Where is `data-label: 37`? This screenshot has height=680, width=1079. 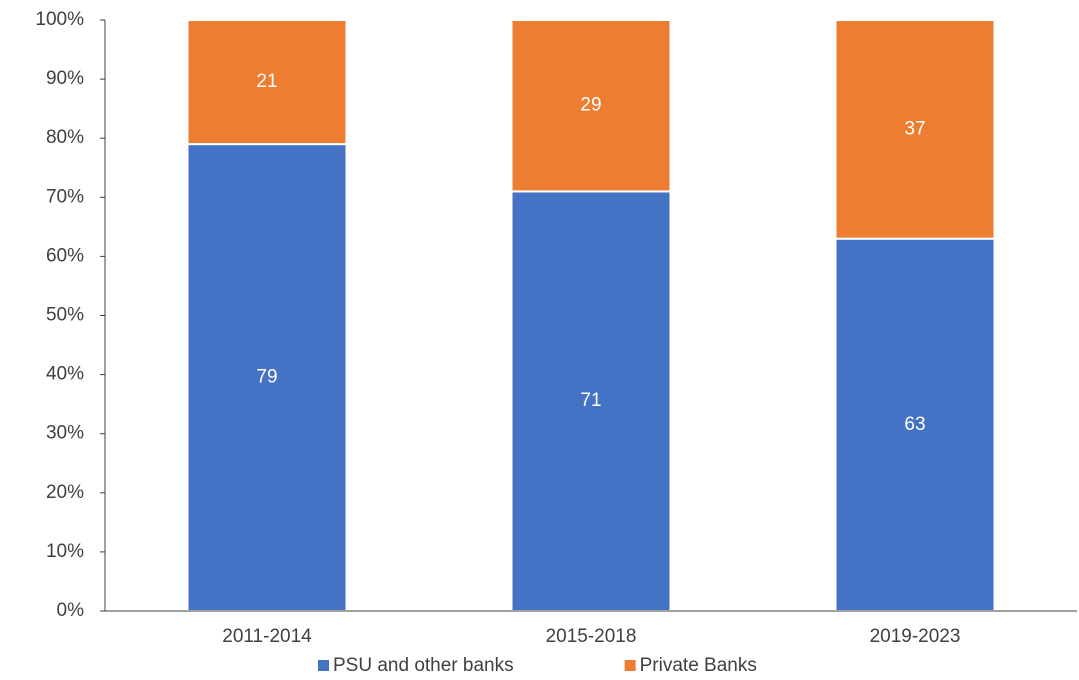
data-label: 37 is located at coordinates (914, 128).